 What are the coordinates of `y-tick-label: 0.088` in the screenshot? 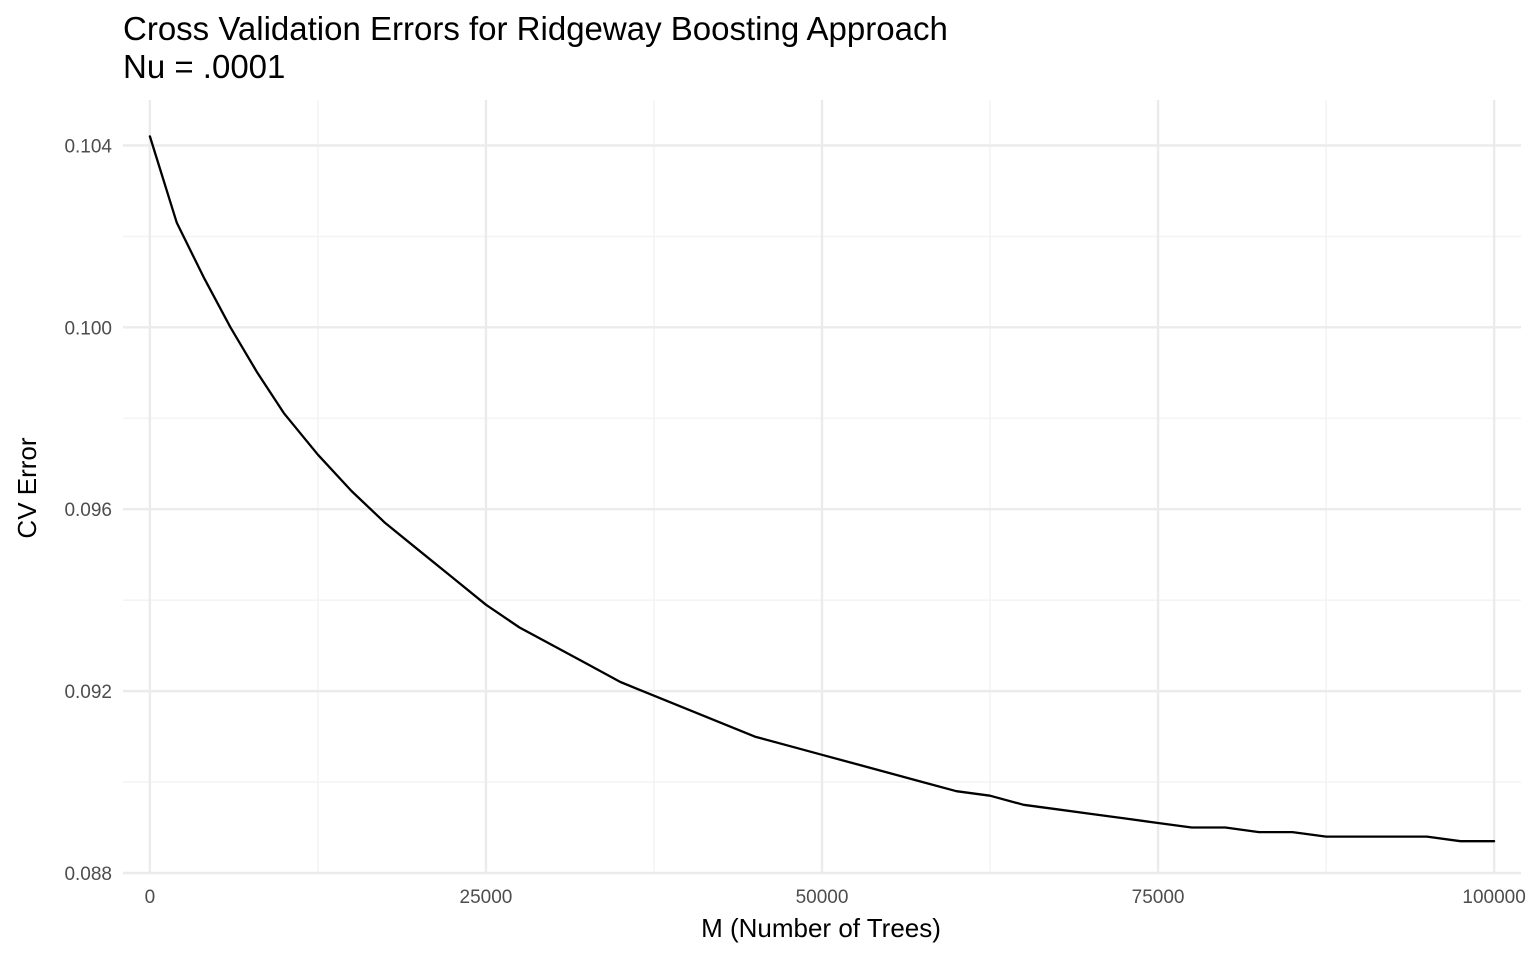 It's located at (88, 874).